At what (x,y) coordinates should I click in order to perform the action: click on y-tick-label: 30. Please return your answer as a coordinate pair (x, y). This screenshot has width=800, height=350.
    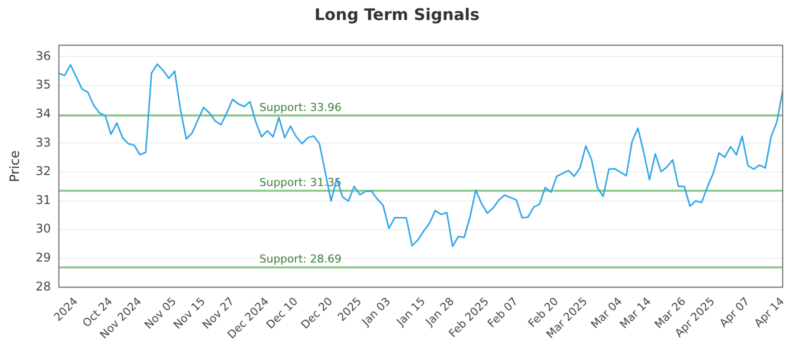
    Looking at the image, I should click on (43, 229).